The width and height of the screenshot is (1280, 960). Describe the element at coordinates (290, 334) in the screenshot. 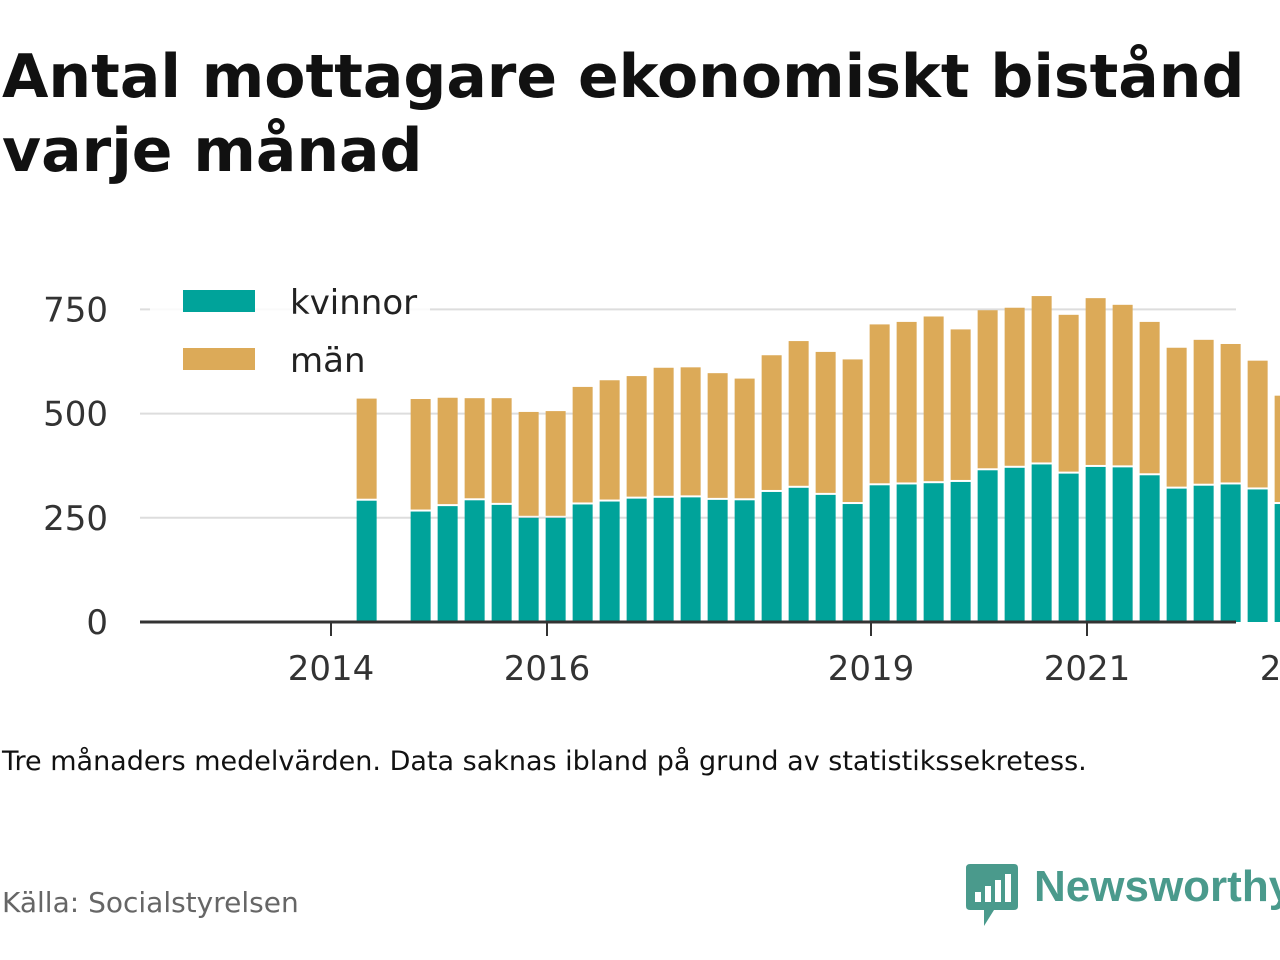

I see `legend: kvinnor män` at that location.